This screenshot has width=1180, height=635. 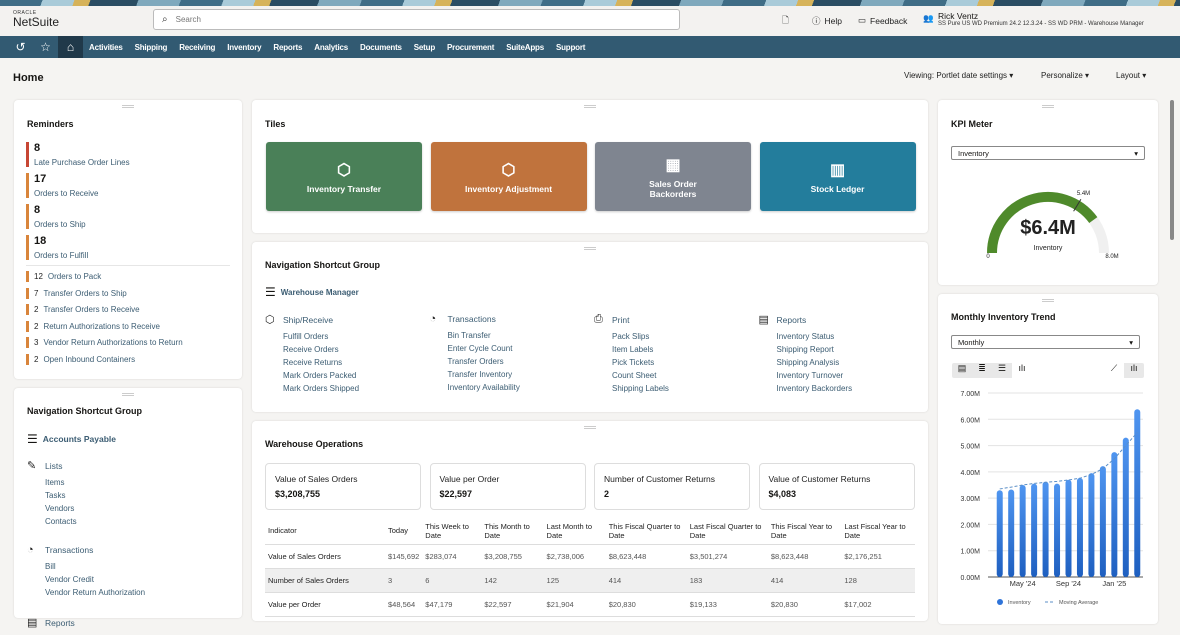 I want to click on tile-sales-order-backorders: ▦ Sales Order Backorders, so click(x=673, y=176).